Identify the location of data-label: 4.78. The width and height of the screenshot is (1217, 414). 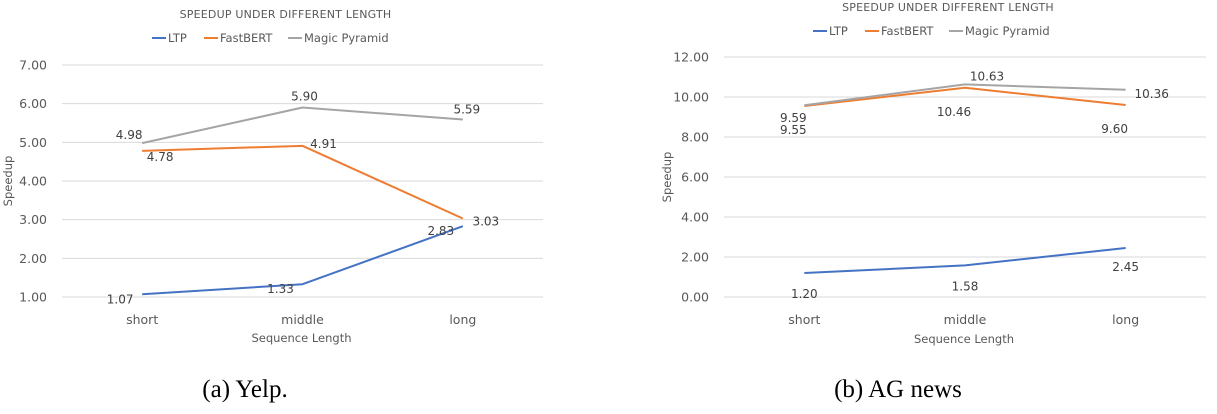
(160, 157).